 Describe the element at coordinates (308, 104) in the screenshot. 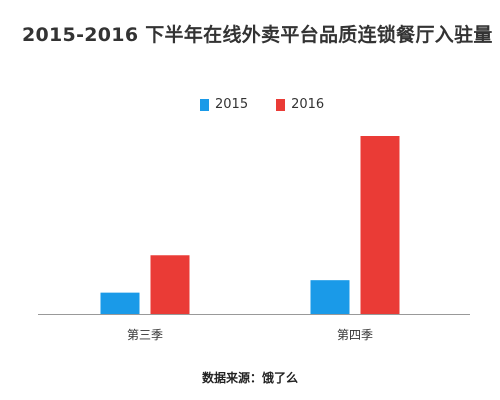

I see `legend-label-2016: 2016` at that location.